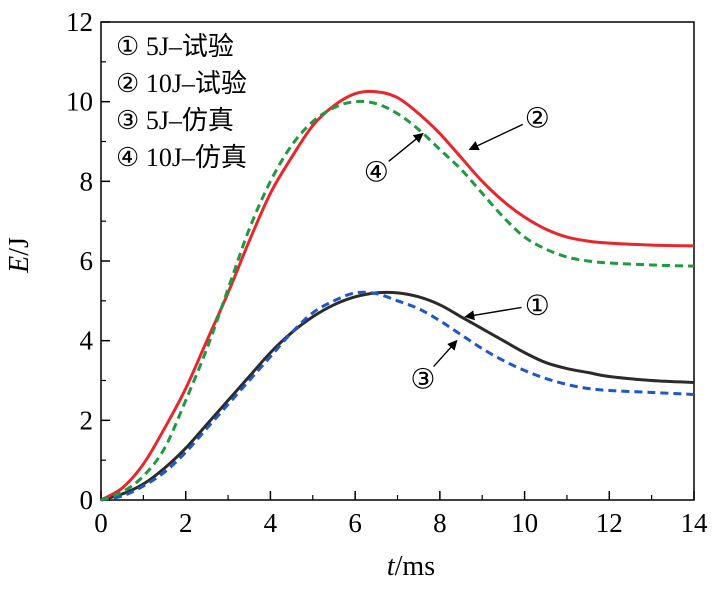 This screenshot has width=722, height=591. I want to click on y-tick-label: 8, so click(87, 181).